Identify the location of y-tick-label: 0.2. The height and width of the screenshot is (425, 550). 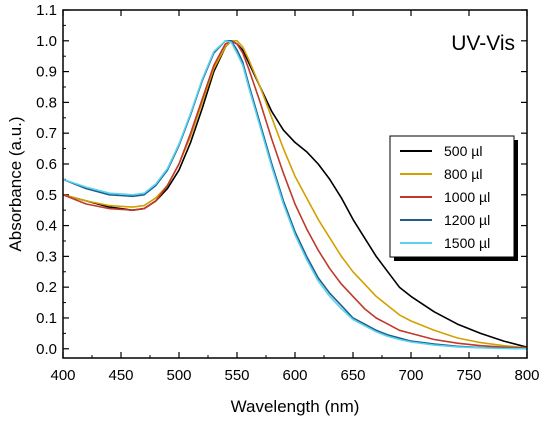
(46, 287).